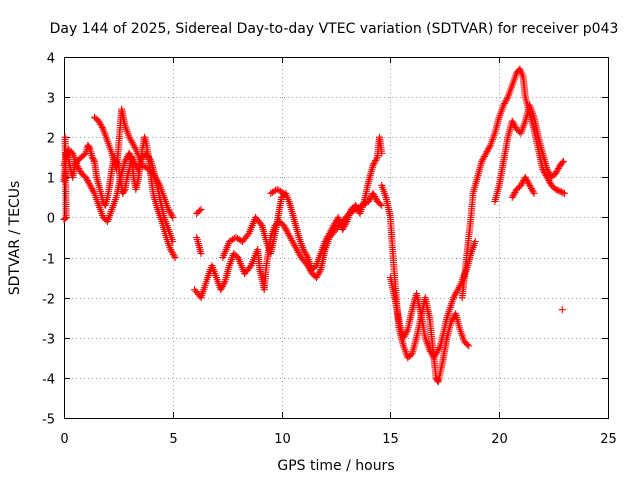 Image resolution: width=640 pixels, height=480 pixels. I want to click on x-tick-label: 10, so click(282, 439).